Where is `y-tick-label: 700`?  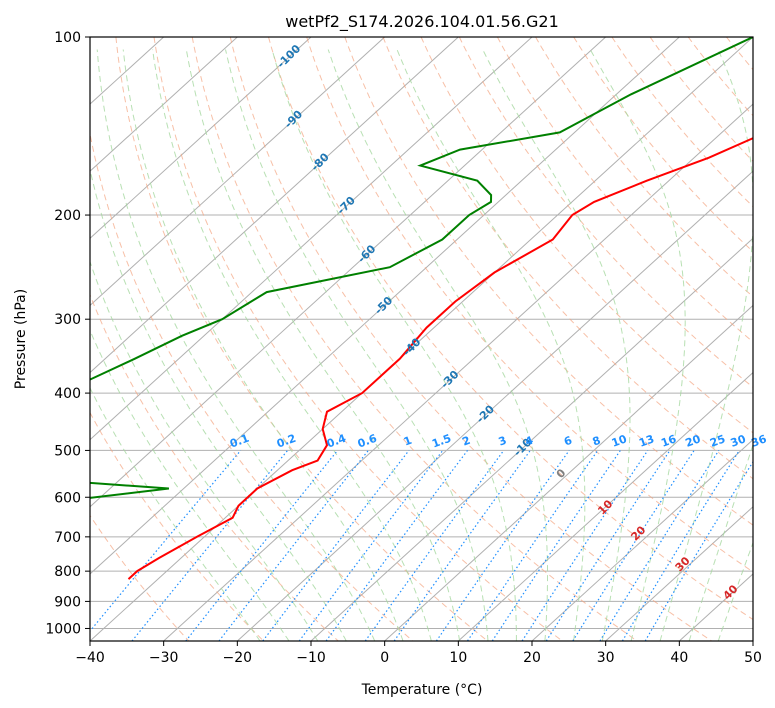 y-tick-label: 700 is located at coordinates (67, 538).